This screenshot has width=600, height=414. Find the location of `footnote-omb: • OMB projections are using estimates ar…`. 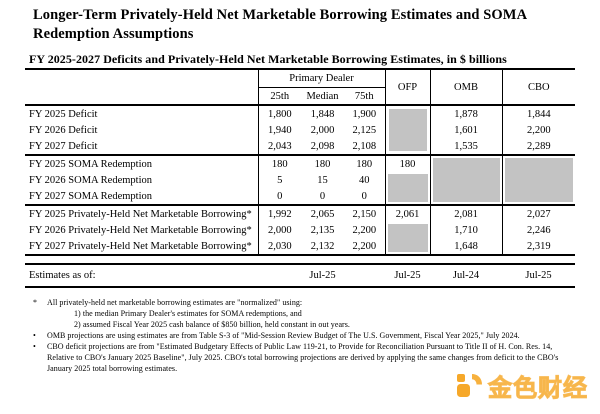

footnote-omb: • OMB projections are using estimates ar… is located at coordinates (305, 335).